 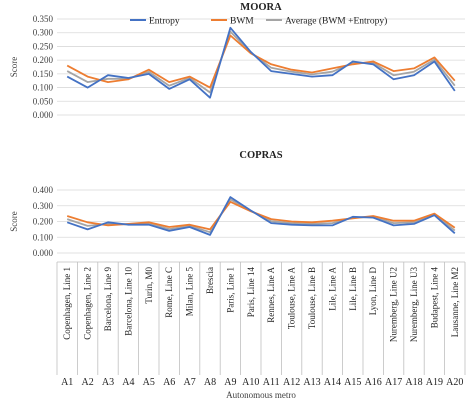 What do you see at coordinates (149, 285) in the screenshot?
I see `category-label: Turin, M0` at bounding box center [149, 285].